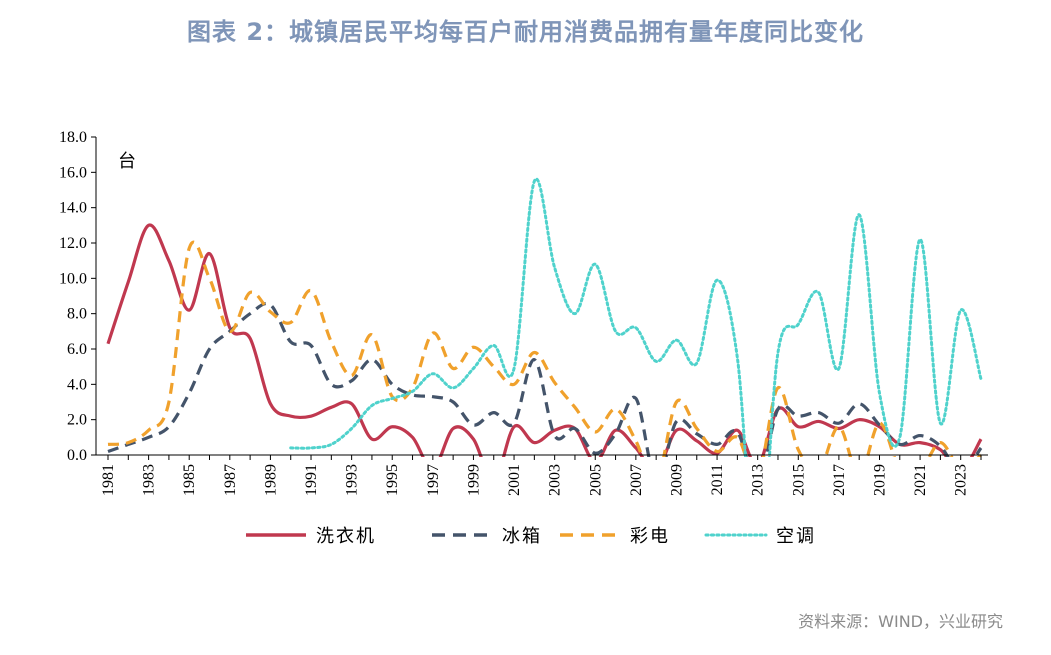 This screenshot has height=655, width=1051. Describe the element at coordinates (798, 480) in the screenshot. I see `x-tick-label: 2015` at that location.